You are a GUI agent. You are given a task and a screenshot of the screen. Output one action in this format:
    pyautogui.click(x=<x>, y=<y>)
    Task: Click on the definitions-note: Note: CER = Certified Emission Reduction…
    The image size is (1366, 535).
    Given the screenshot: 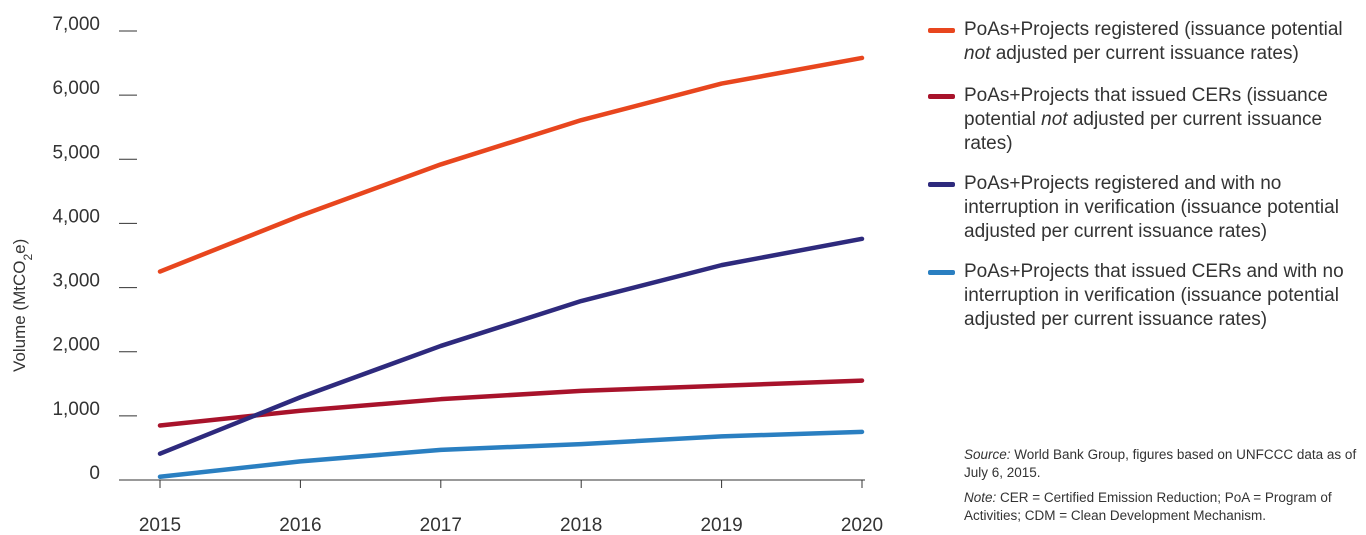 What is the action you would take?
    pyautogui.click(x=1164, y=507)
    